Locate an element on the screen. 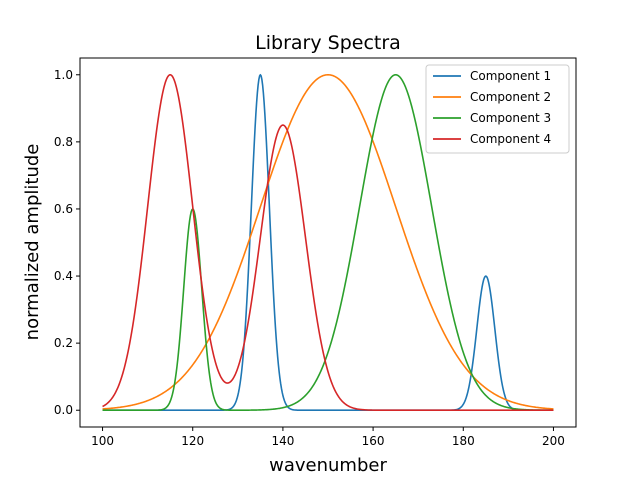 Image resolution: width=640 pixels, height=480 pixels. legend-label-3: Component 3 is located at coordinates (510, 118).